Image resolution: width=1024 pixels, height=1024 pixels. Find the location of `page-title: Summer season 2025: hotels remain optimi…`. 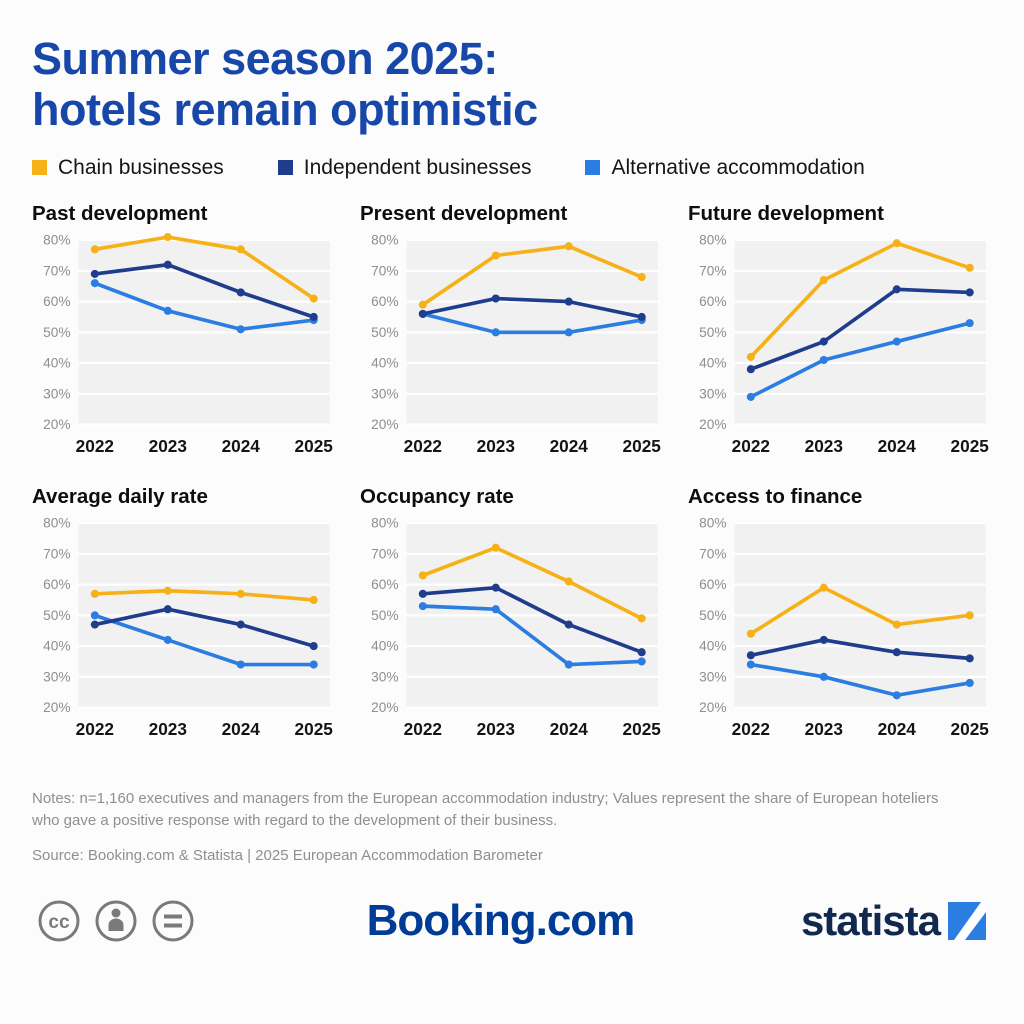

page-title: Summer season 2025: hotels remain optimi… is located at coordinates (512, 84).